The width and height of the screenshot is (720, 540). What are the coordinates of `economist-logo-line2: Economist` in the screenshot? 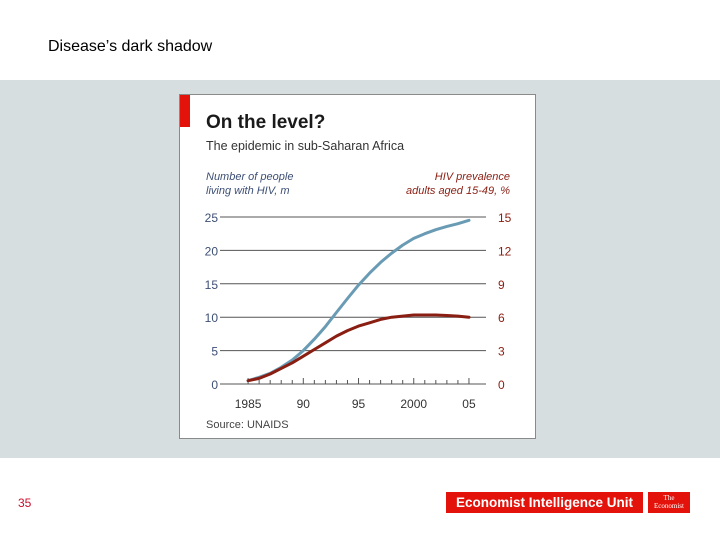 It's located at (669, 506).